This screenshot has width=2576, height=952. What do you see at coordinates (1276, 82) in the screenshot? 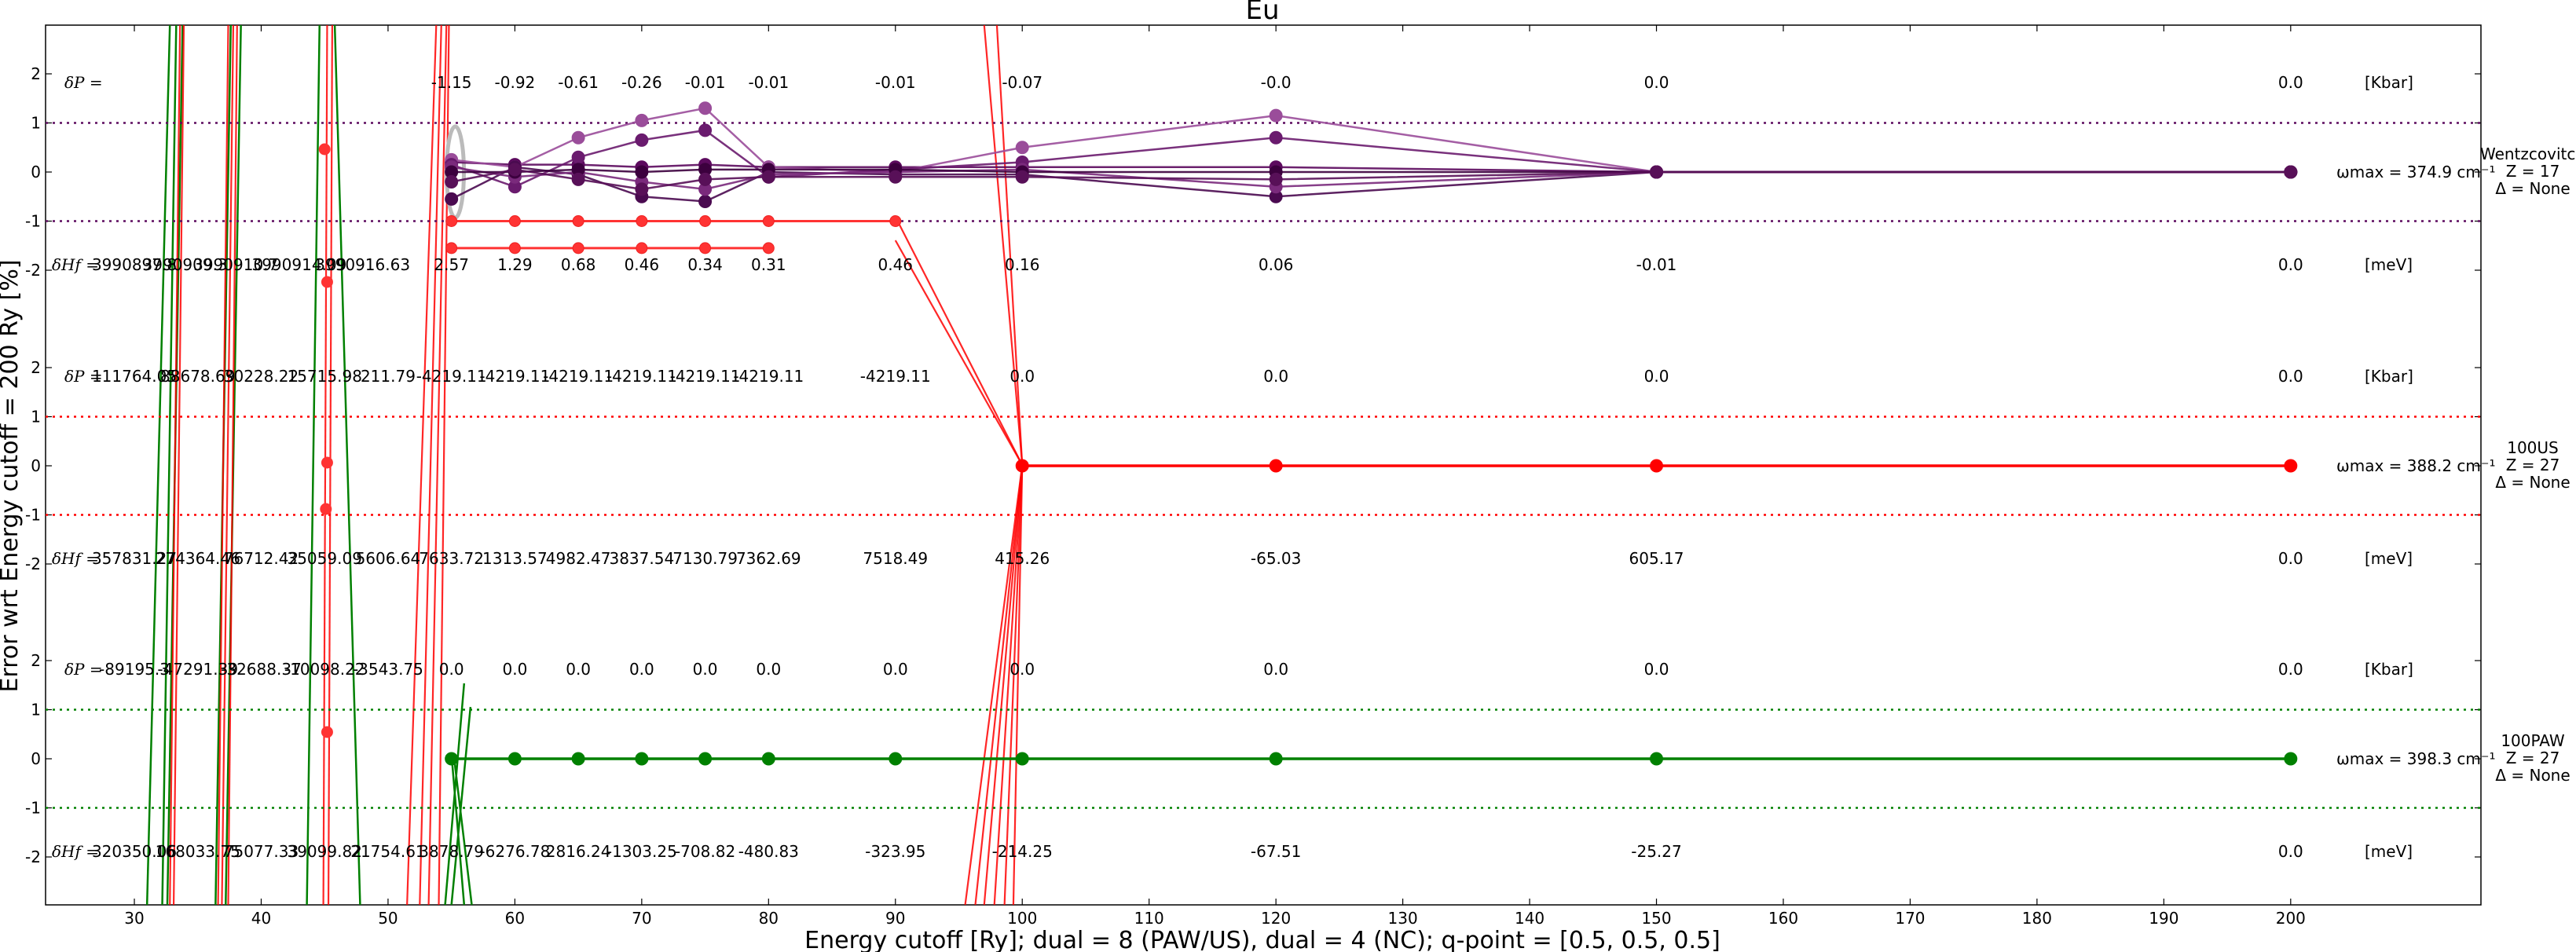
I see `dP-value: -0.0` at bounding box center [1276, 82].